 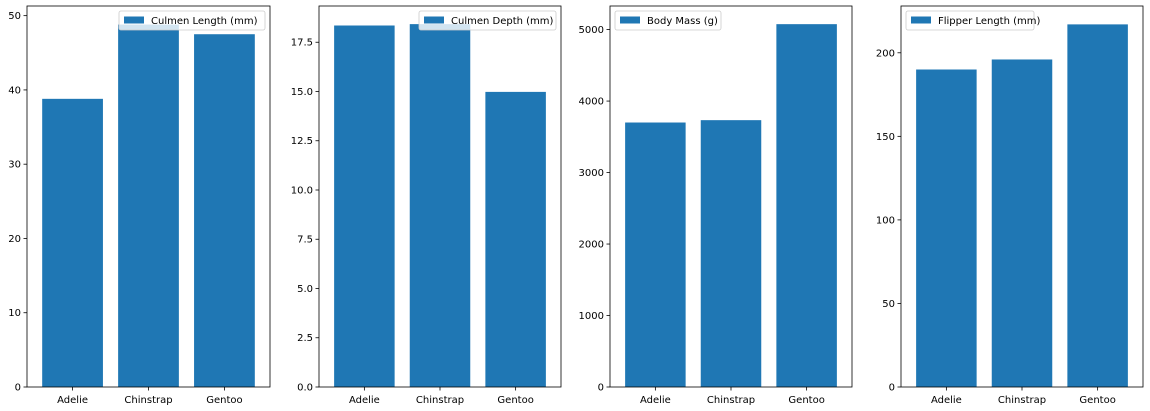 I want to click on legend-label: Culmen Depth (mm), so click(x=502, y=21).